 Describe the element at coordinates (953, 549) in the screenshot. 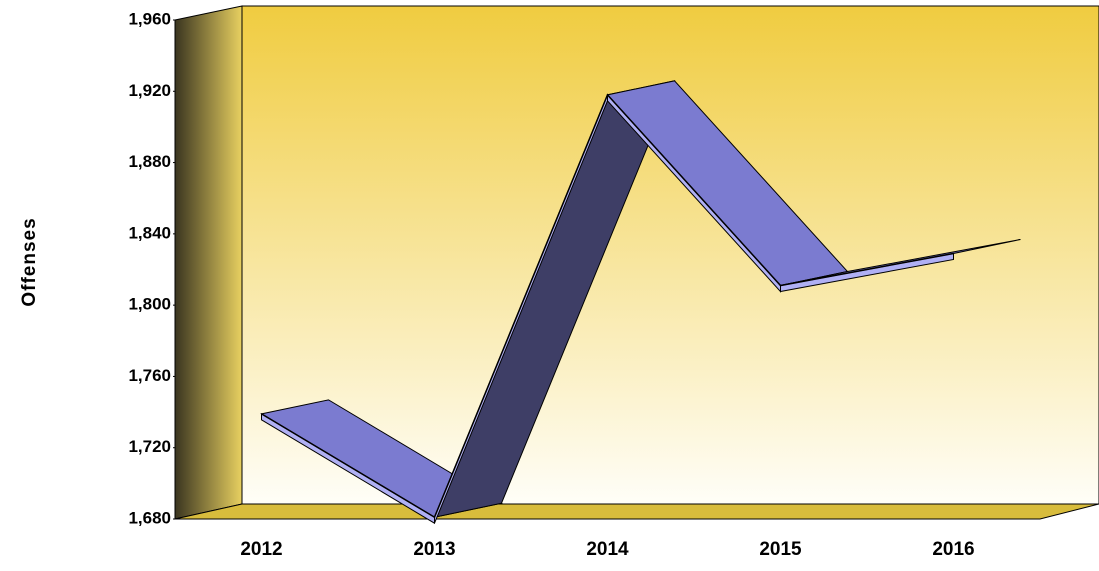

I see `x-tick-label: 2016` at that location.